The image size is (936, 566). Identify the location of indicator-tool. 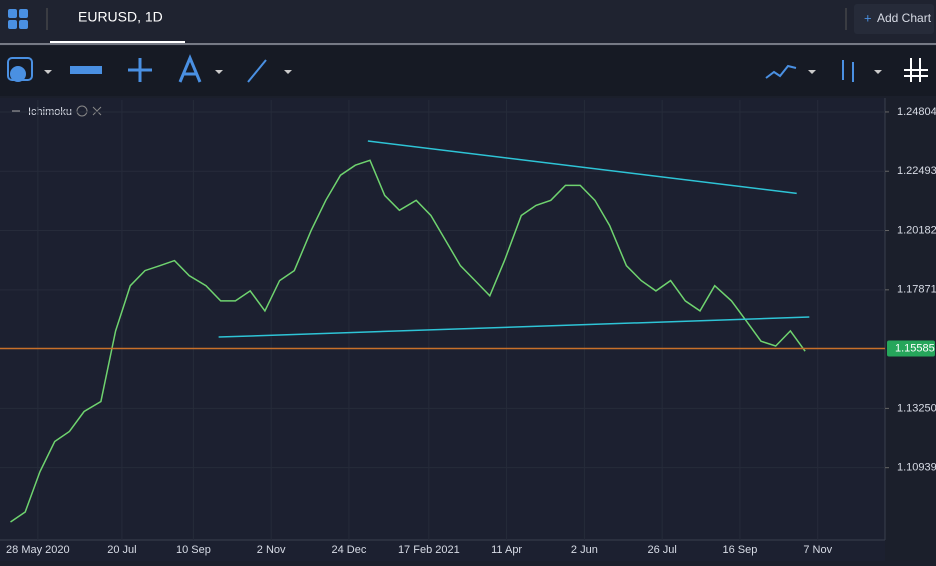
(790, 71).